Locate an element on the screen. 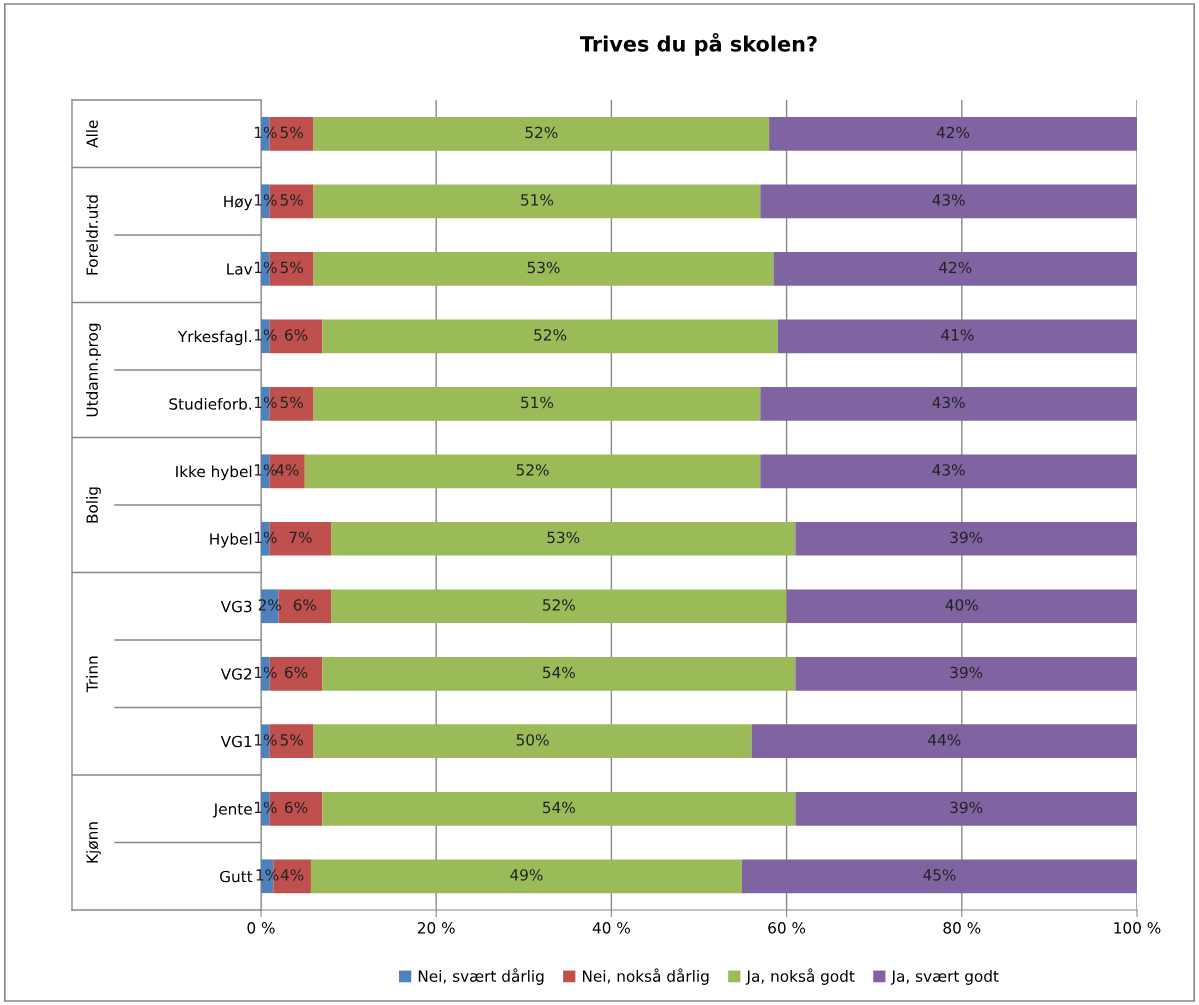 This screenshot has width=1199, height=1005. text: Foreldr.utd is located at coordinates (92, 235).